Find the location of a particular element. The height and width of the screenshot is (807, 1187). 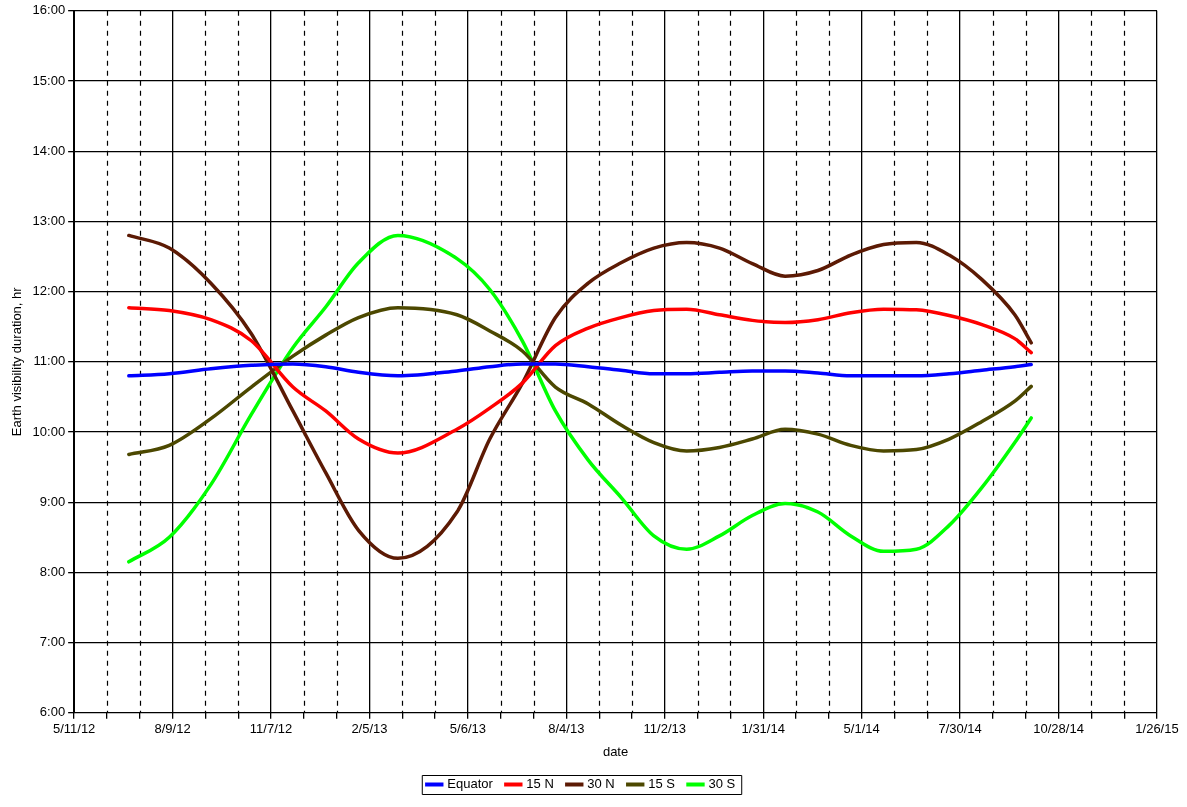

x-tick-label: 2/5/13 is located at coordinates (369, 729).